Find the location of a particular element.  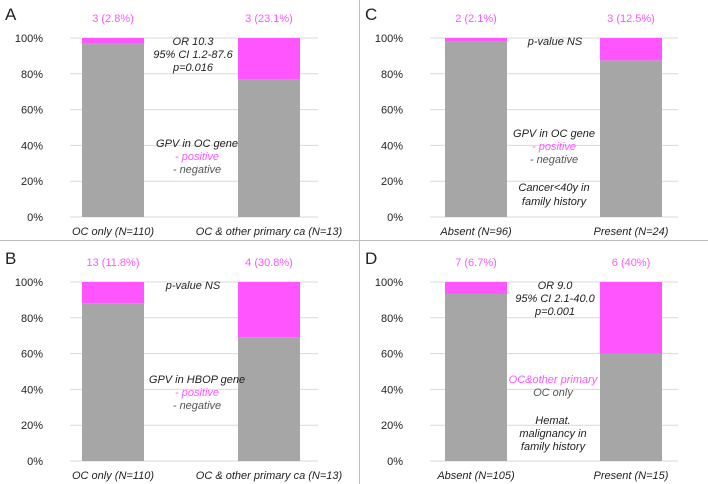

annotation-note: Cancer<40y in is located at coordinates (553, 188).